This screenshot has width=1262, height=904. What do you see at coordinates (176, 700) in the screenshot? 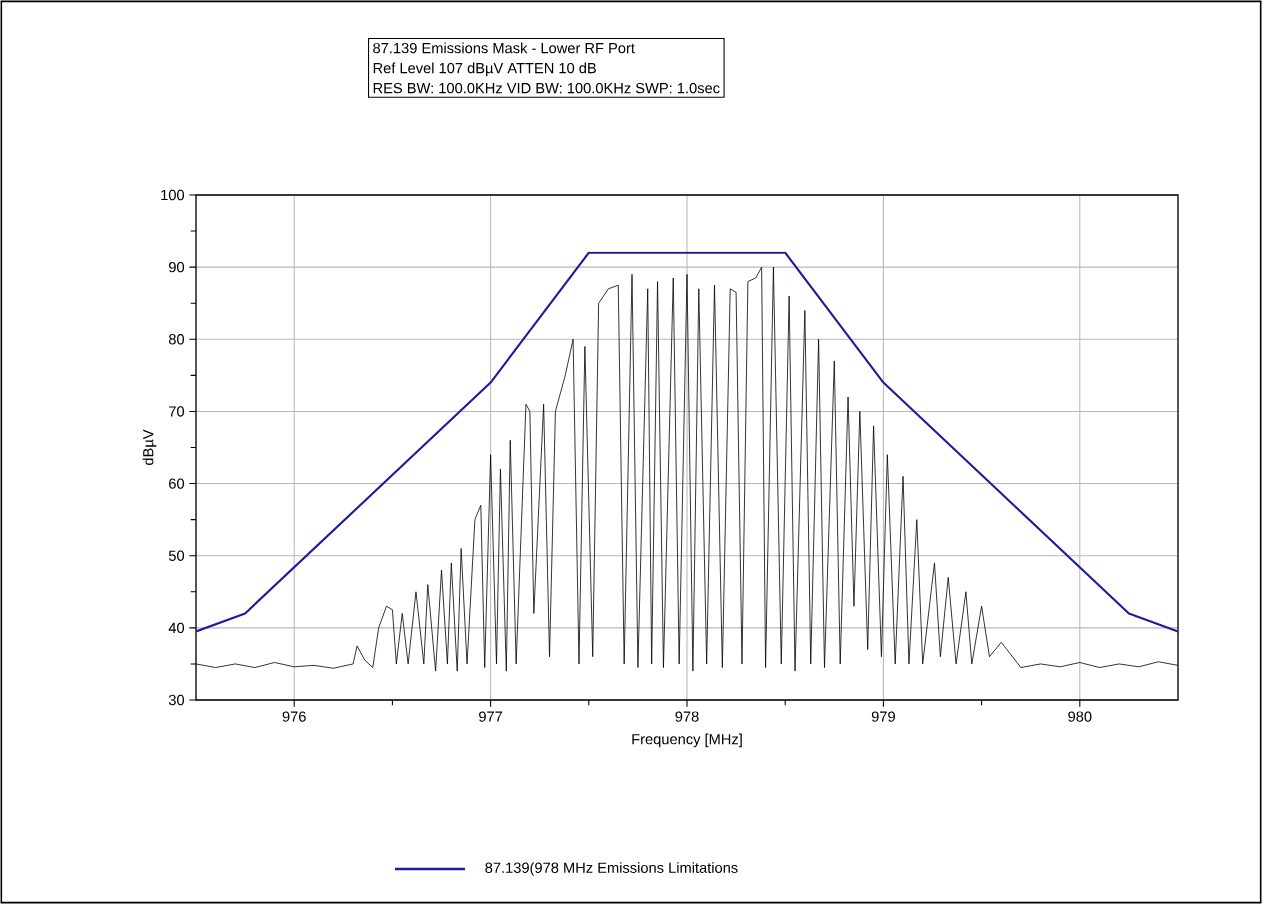
I see `y-tick-label: 30` at bounding box center [176, 700].